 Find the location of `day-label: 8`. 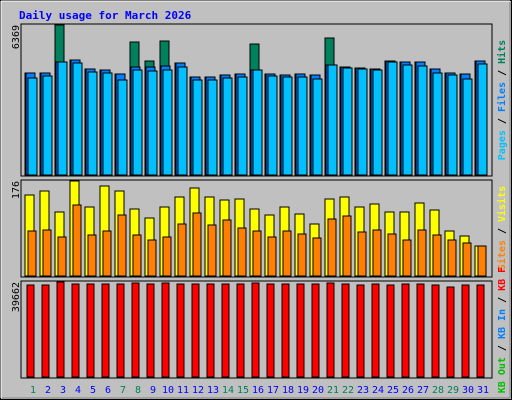

day-label: 8 is located at coordinates (138, 390).